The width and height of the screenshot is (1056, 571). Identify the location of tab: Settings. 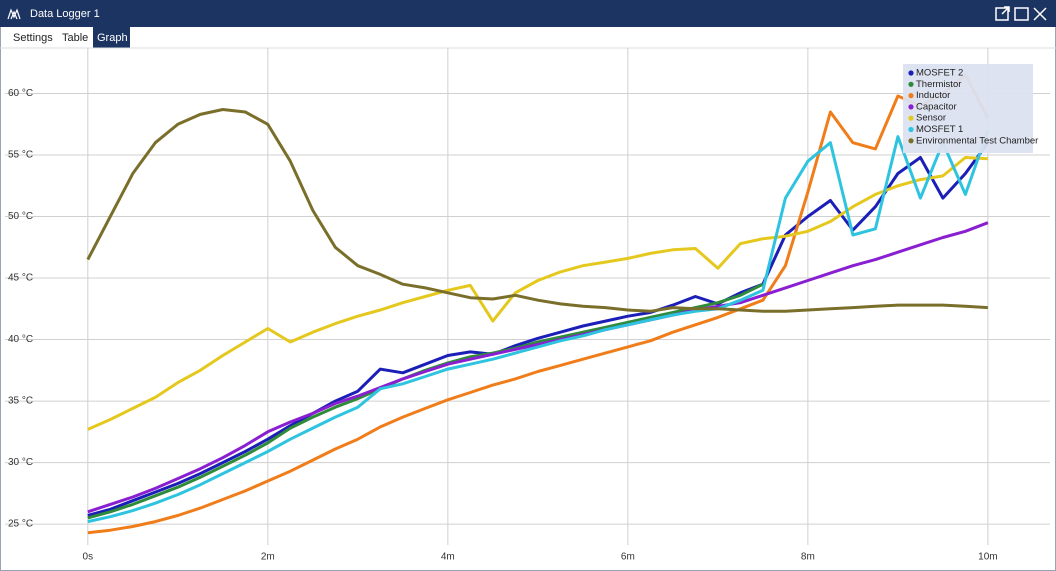
(33, 38).